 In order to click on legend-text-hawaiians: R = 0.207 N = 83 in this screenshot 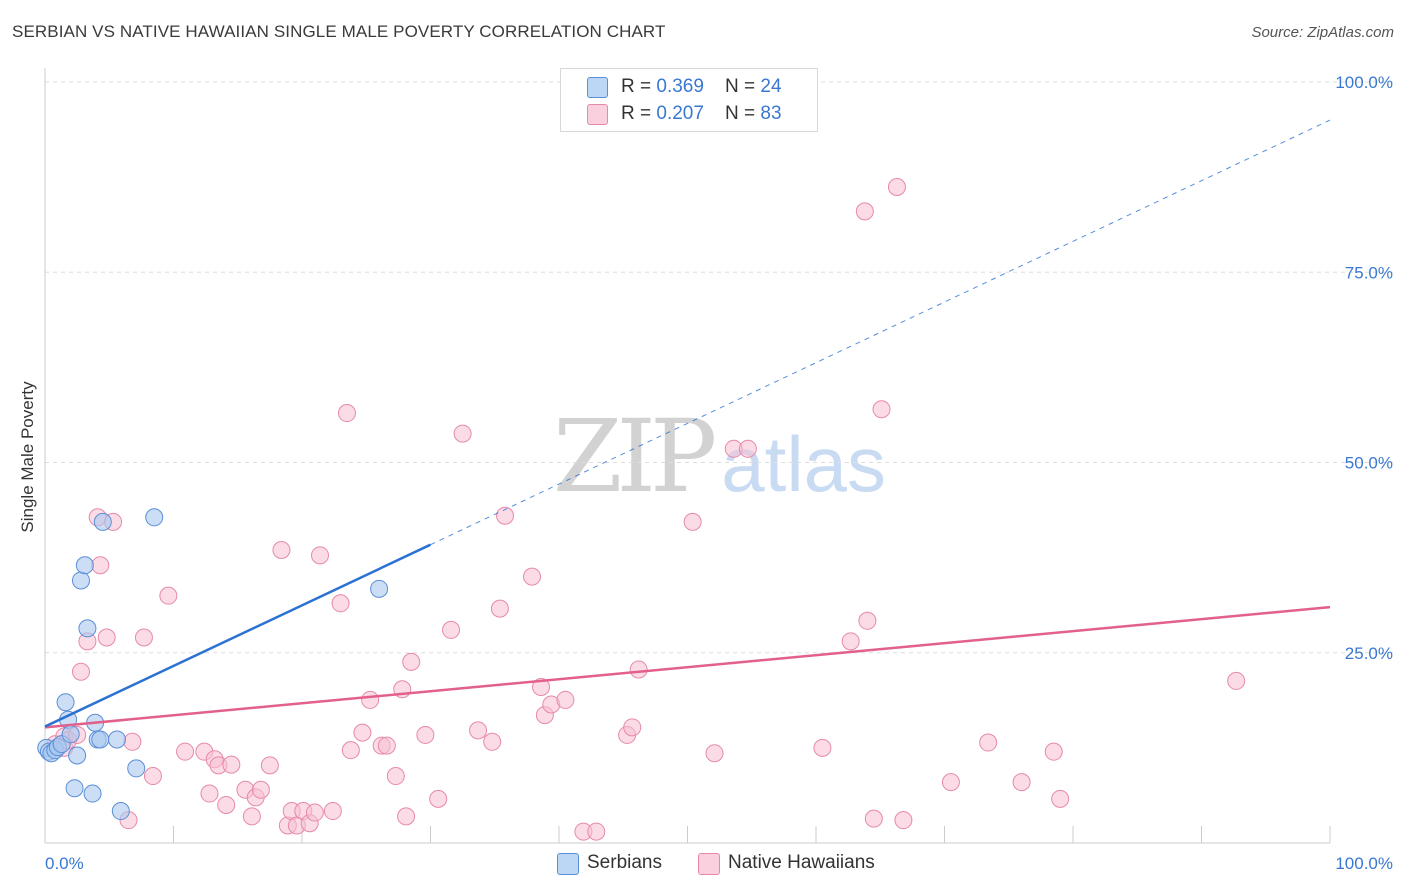, I will do `click(701, 114)`.